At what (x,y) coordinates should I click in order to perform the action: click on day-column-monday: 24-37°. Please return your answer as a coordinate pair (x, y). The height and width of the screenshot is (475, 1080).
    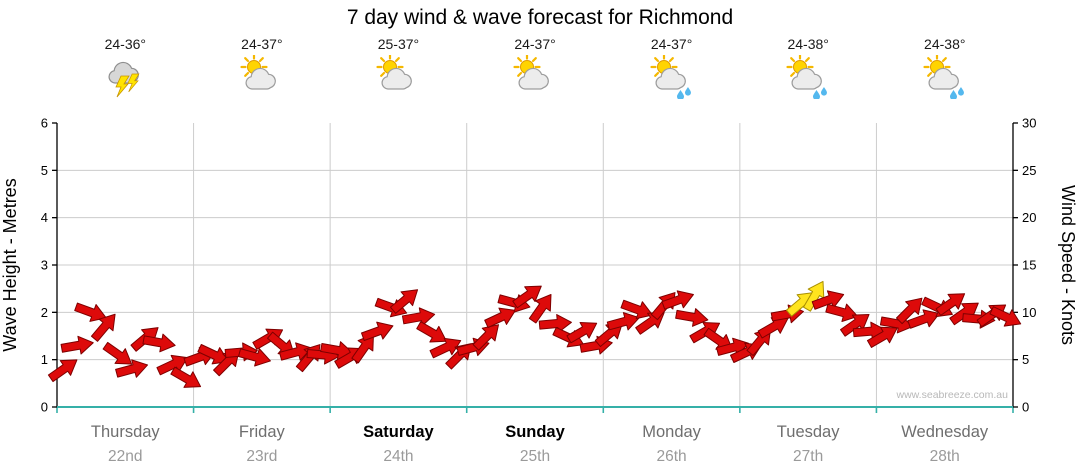
    Looking at the image, I should click on (671, 78).